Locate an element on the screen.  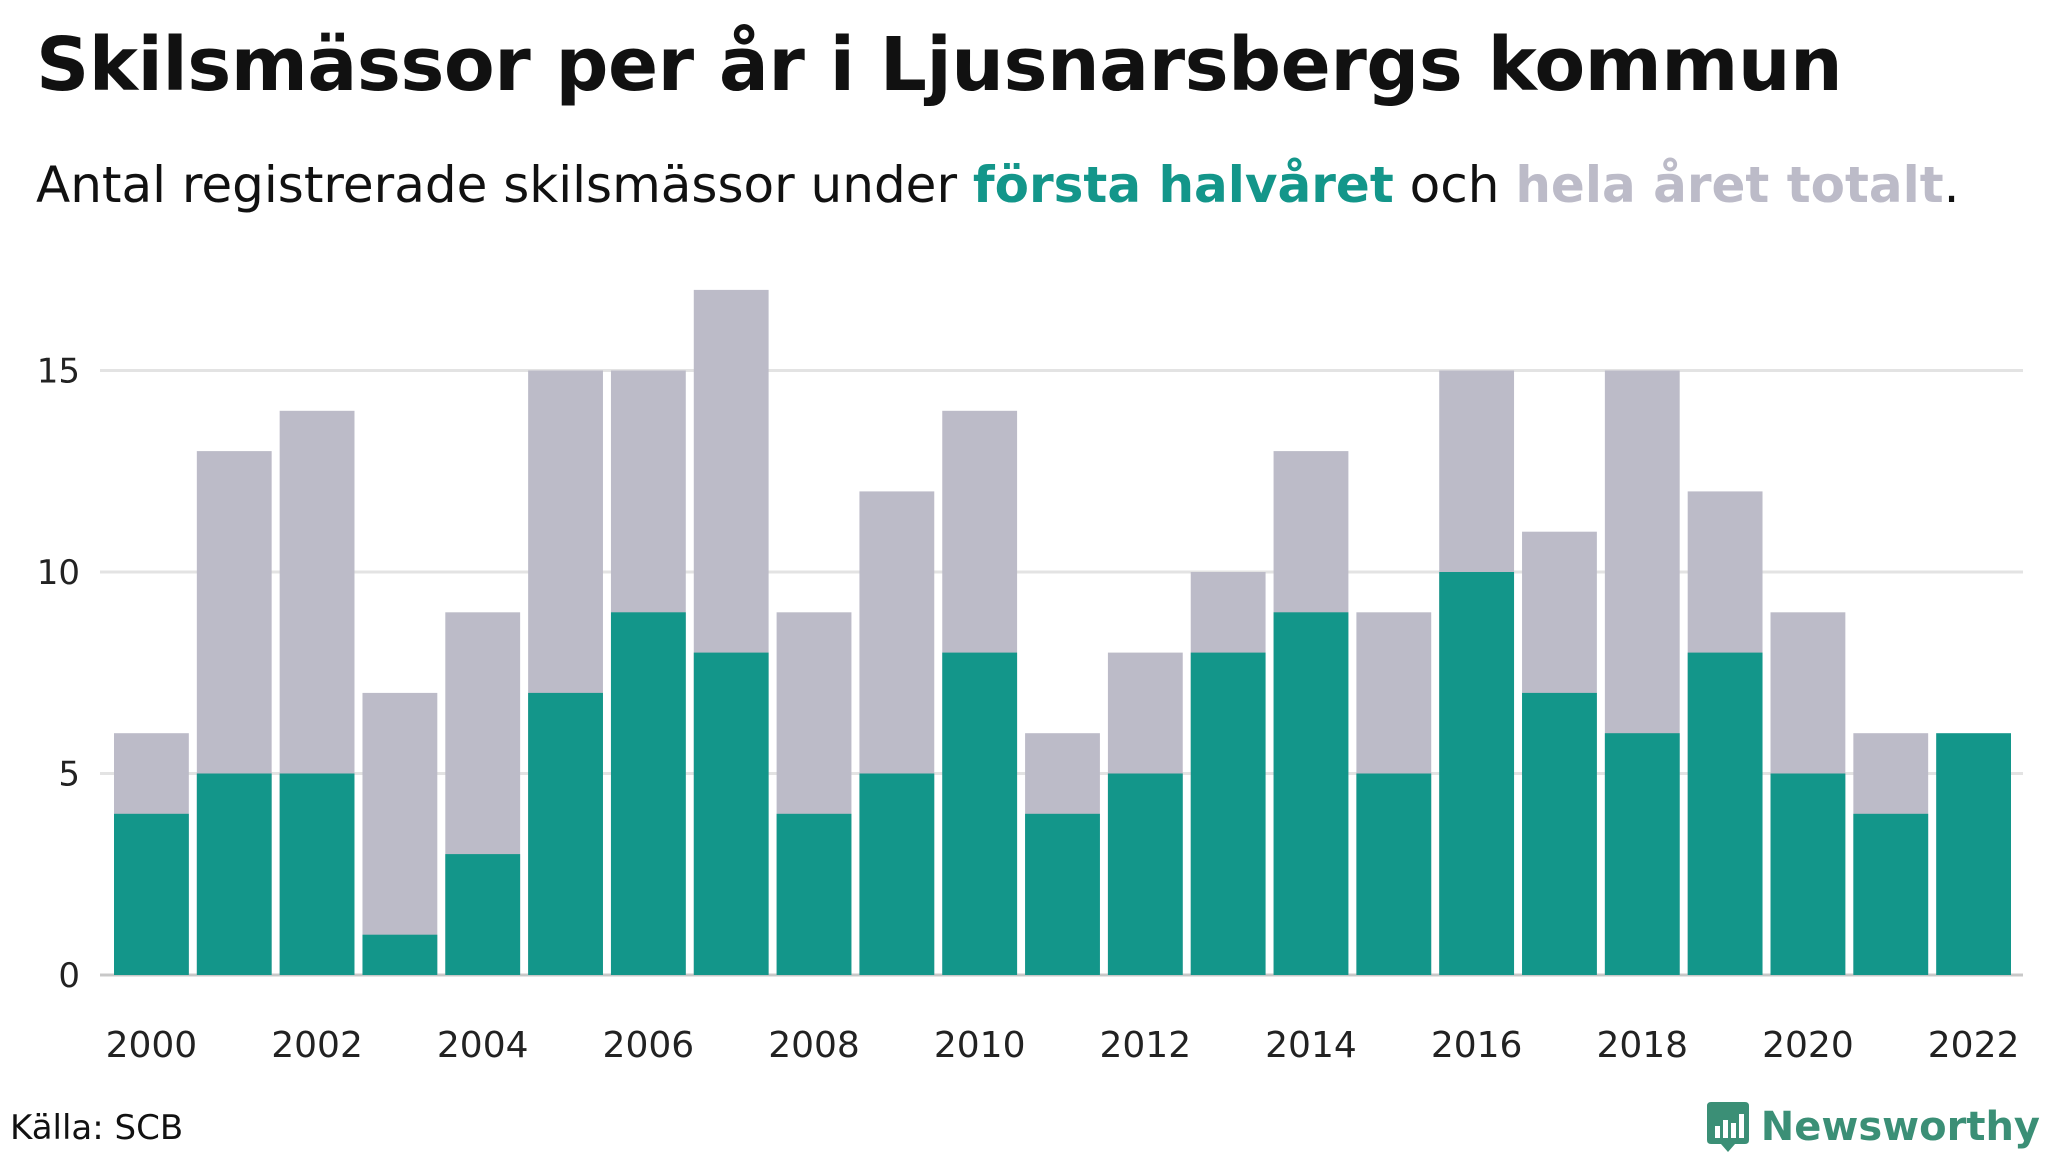
y-tick-label: 0 is located at coordinates (69, 976).